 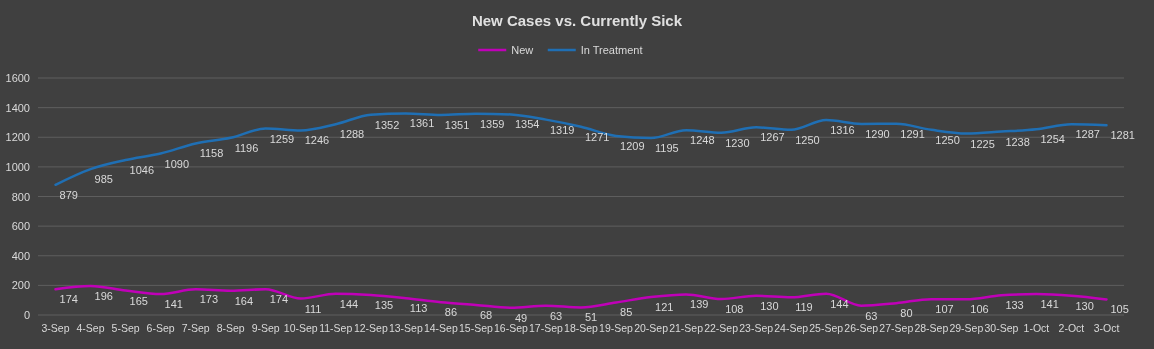 What do you see at coordinates (702, 140) in the screenshot?
I see `data-label: 1248` at bounding box center [702, 140].